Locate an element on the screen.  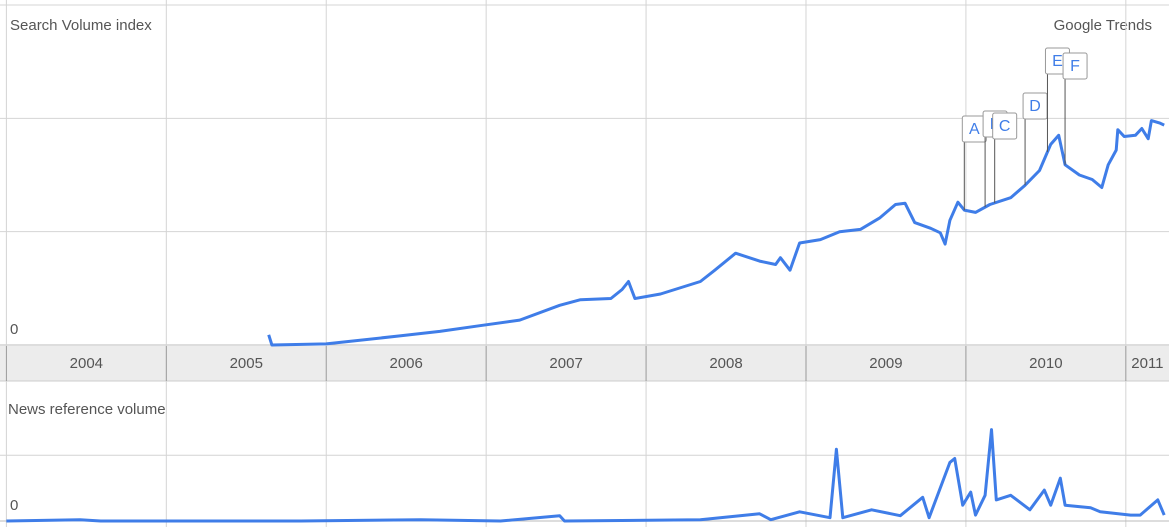
annotation-label: C is located at coordinates (1005, 126).